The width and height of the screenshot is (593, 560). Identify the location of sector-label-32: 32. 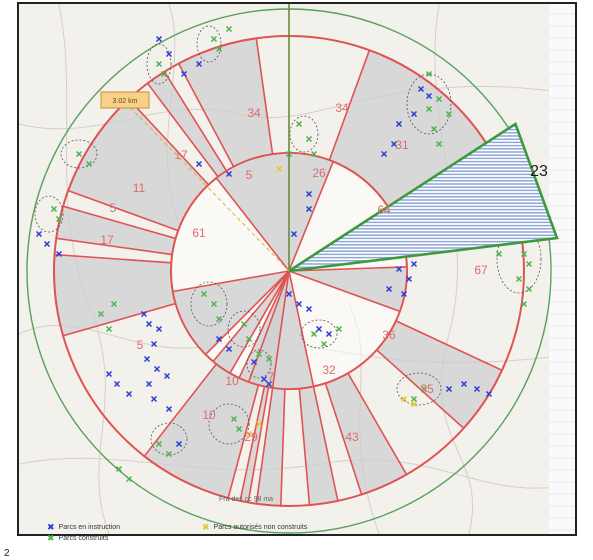
(329, 370).